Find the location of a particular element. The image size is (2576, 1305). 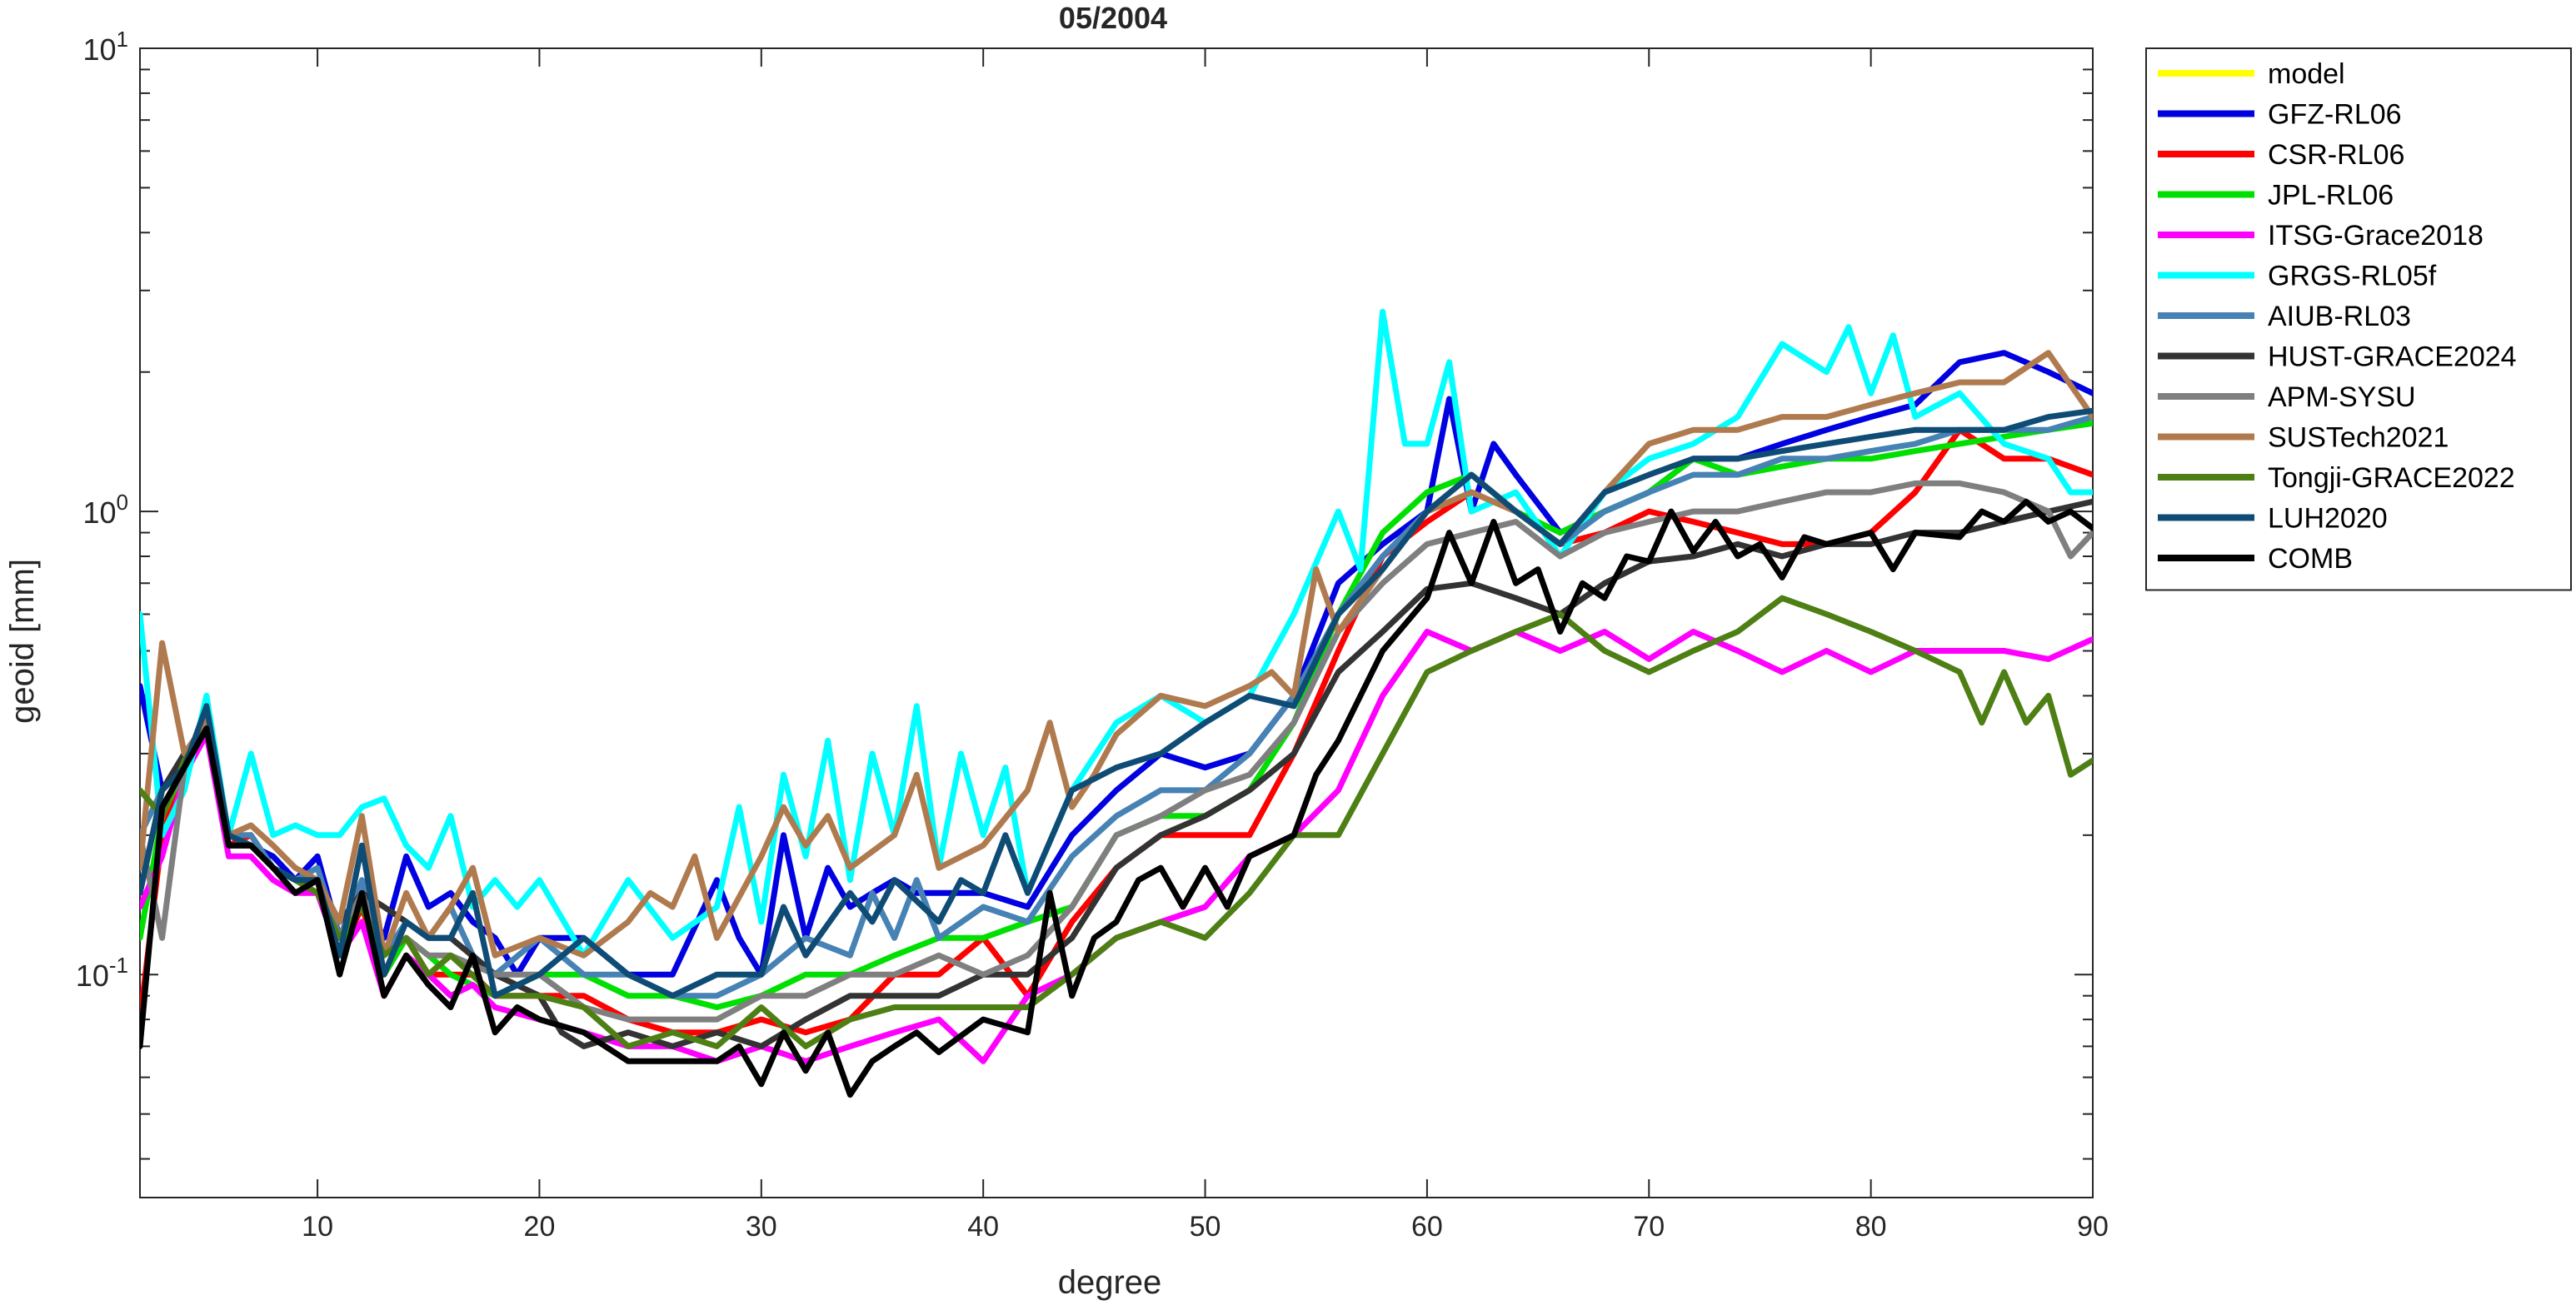

x-tick-label: 70 is located at coordinates (1649, 1227).